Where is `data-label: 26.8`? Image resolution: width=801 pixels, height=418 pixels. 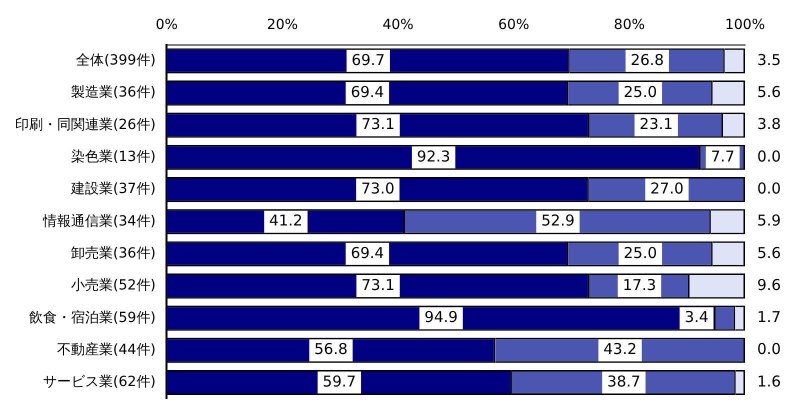
data-label: 26.8 is located at coordinates (647, 59).